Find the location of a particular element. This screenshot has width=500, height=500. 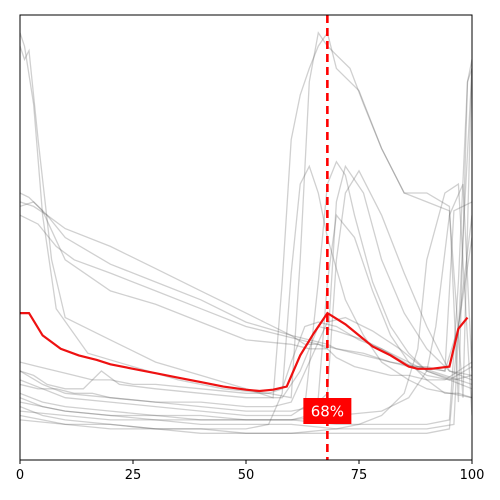

marker-label: 68% is located at coordinates (327, 412).